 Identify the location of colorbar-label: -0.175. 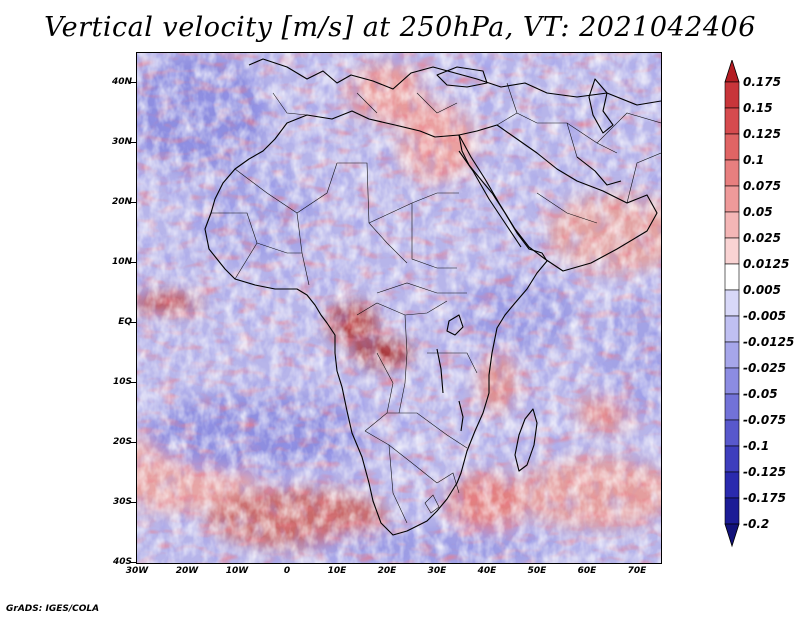
(764, 498).